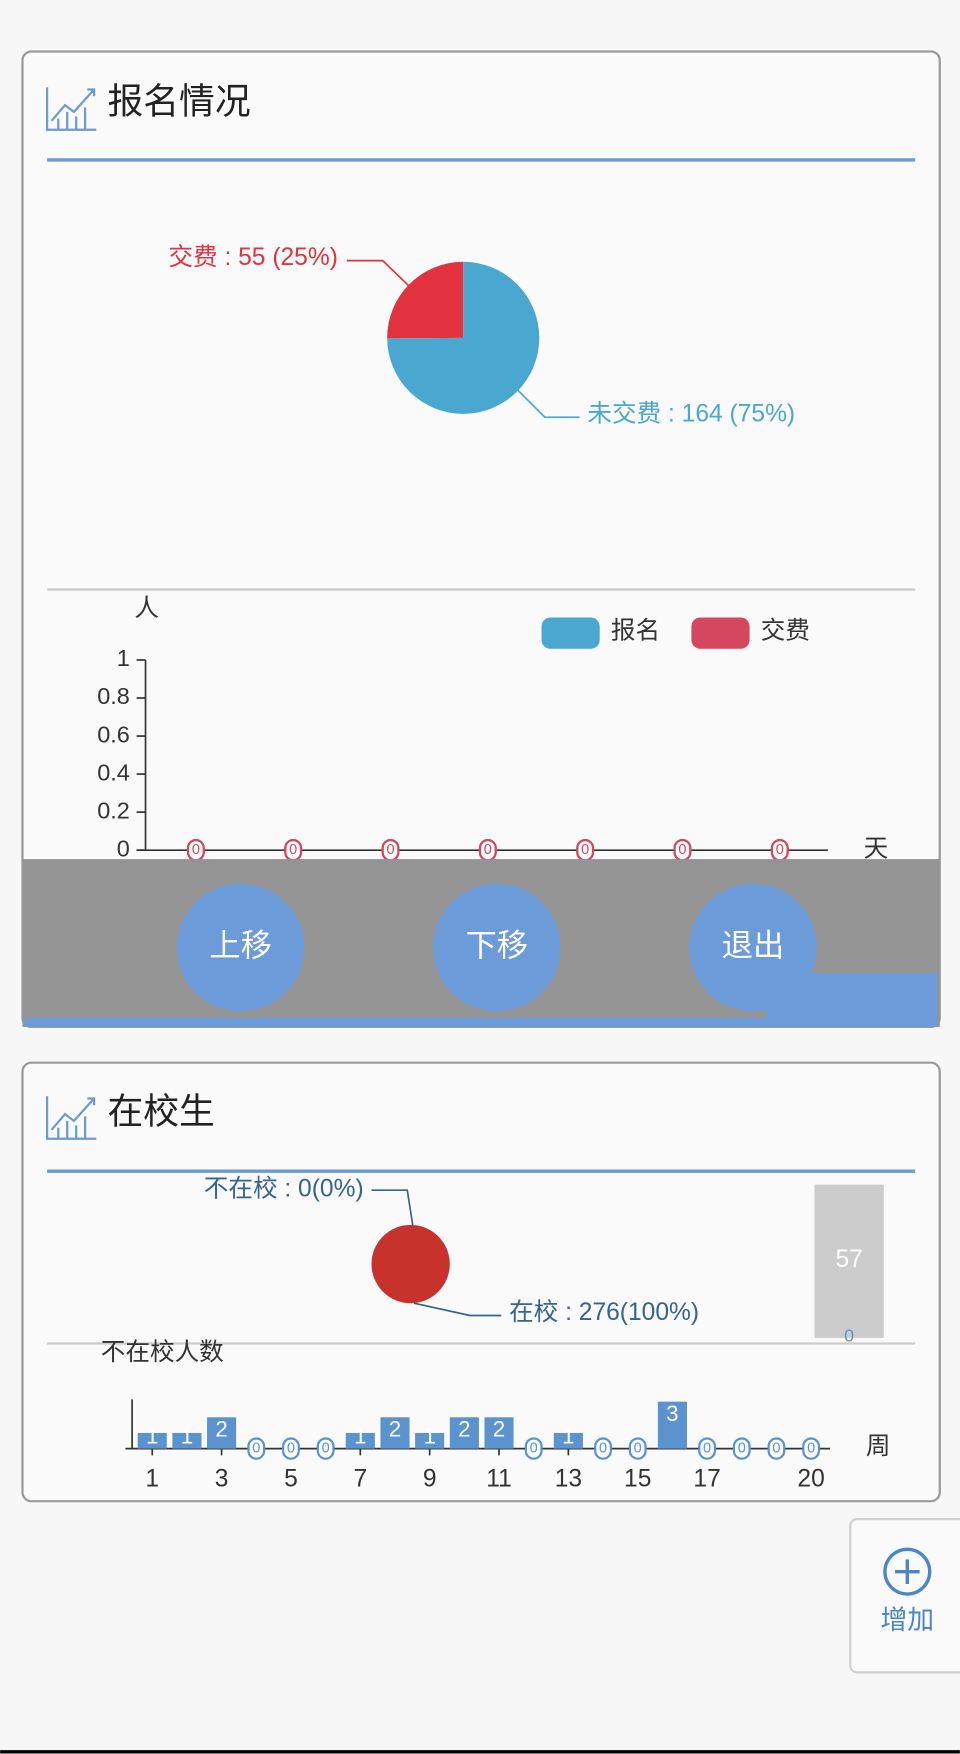  What do you see at coordinates (360, 1478) in the screenshot?
I see `x-tick-label: 7` at bounding box center [360, 1478].